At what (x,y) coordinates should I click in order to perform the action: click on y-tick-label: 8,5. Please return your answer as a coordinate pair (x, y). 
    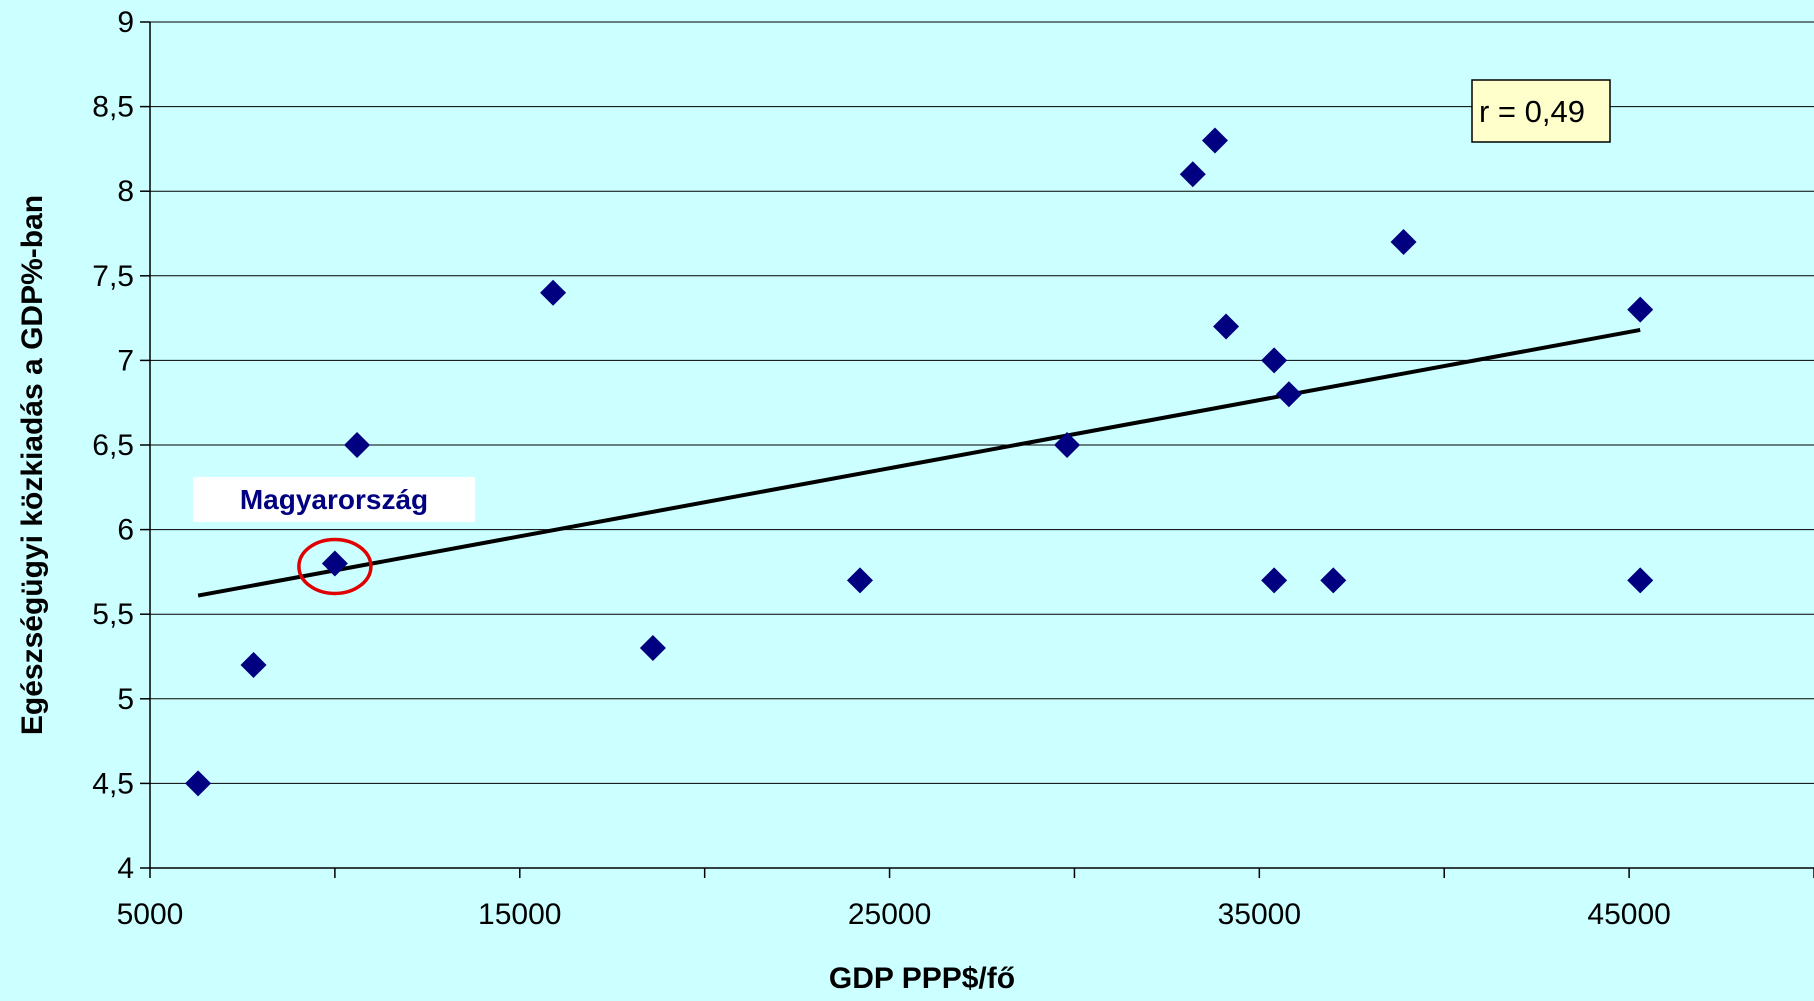
    Looking at the image, I should click on (113, 107).